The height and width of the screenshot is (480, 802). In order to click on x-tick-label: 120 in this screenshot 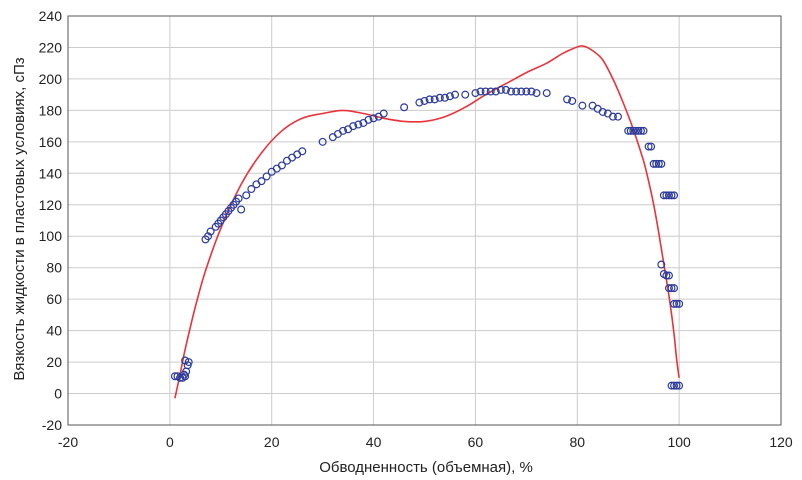, I will do `click(781, 442)`.